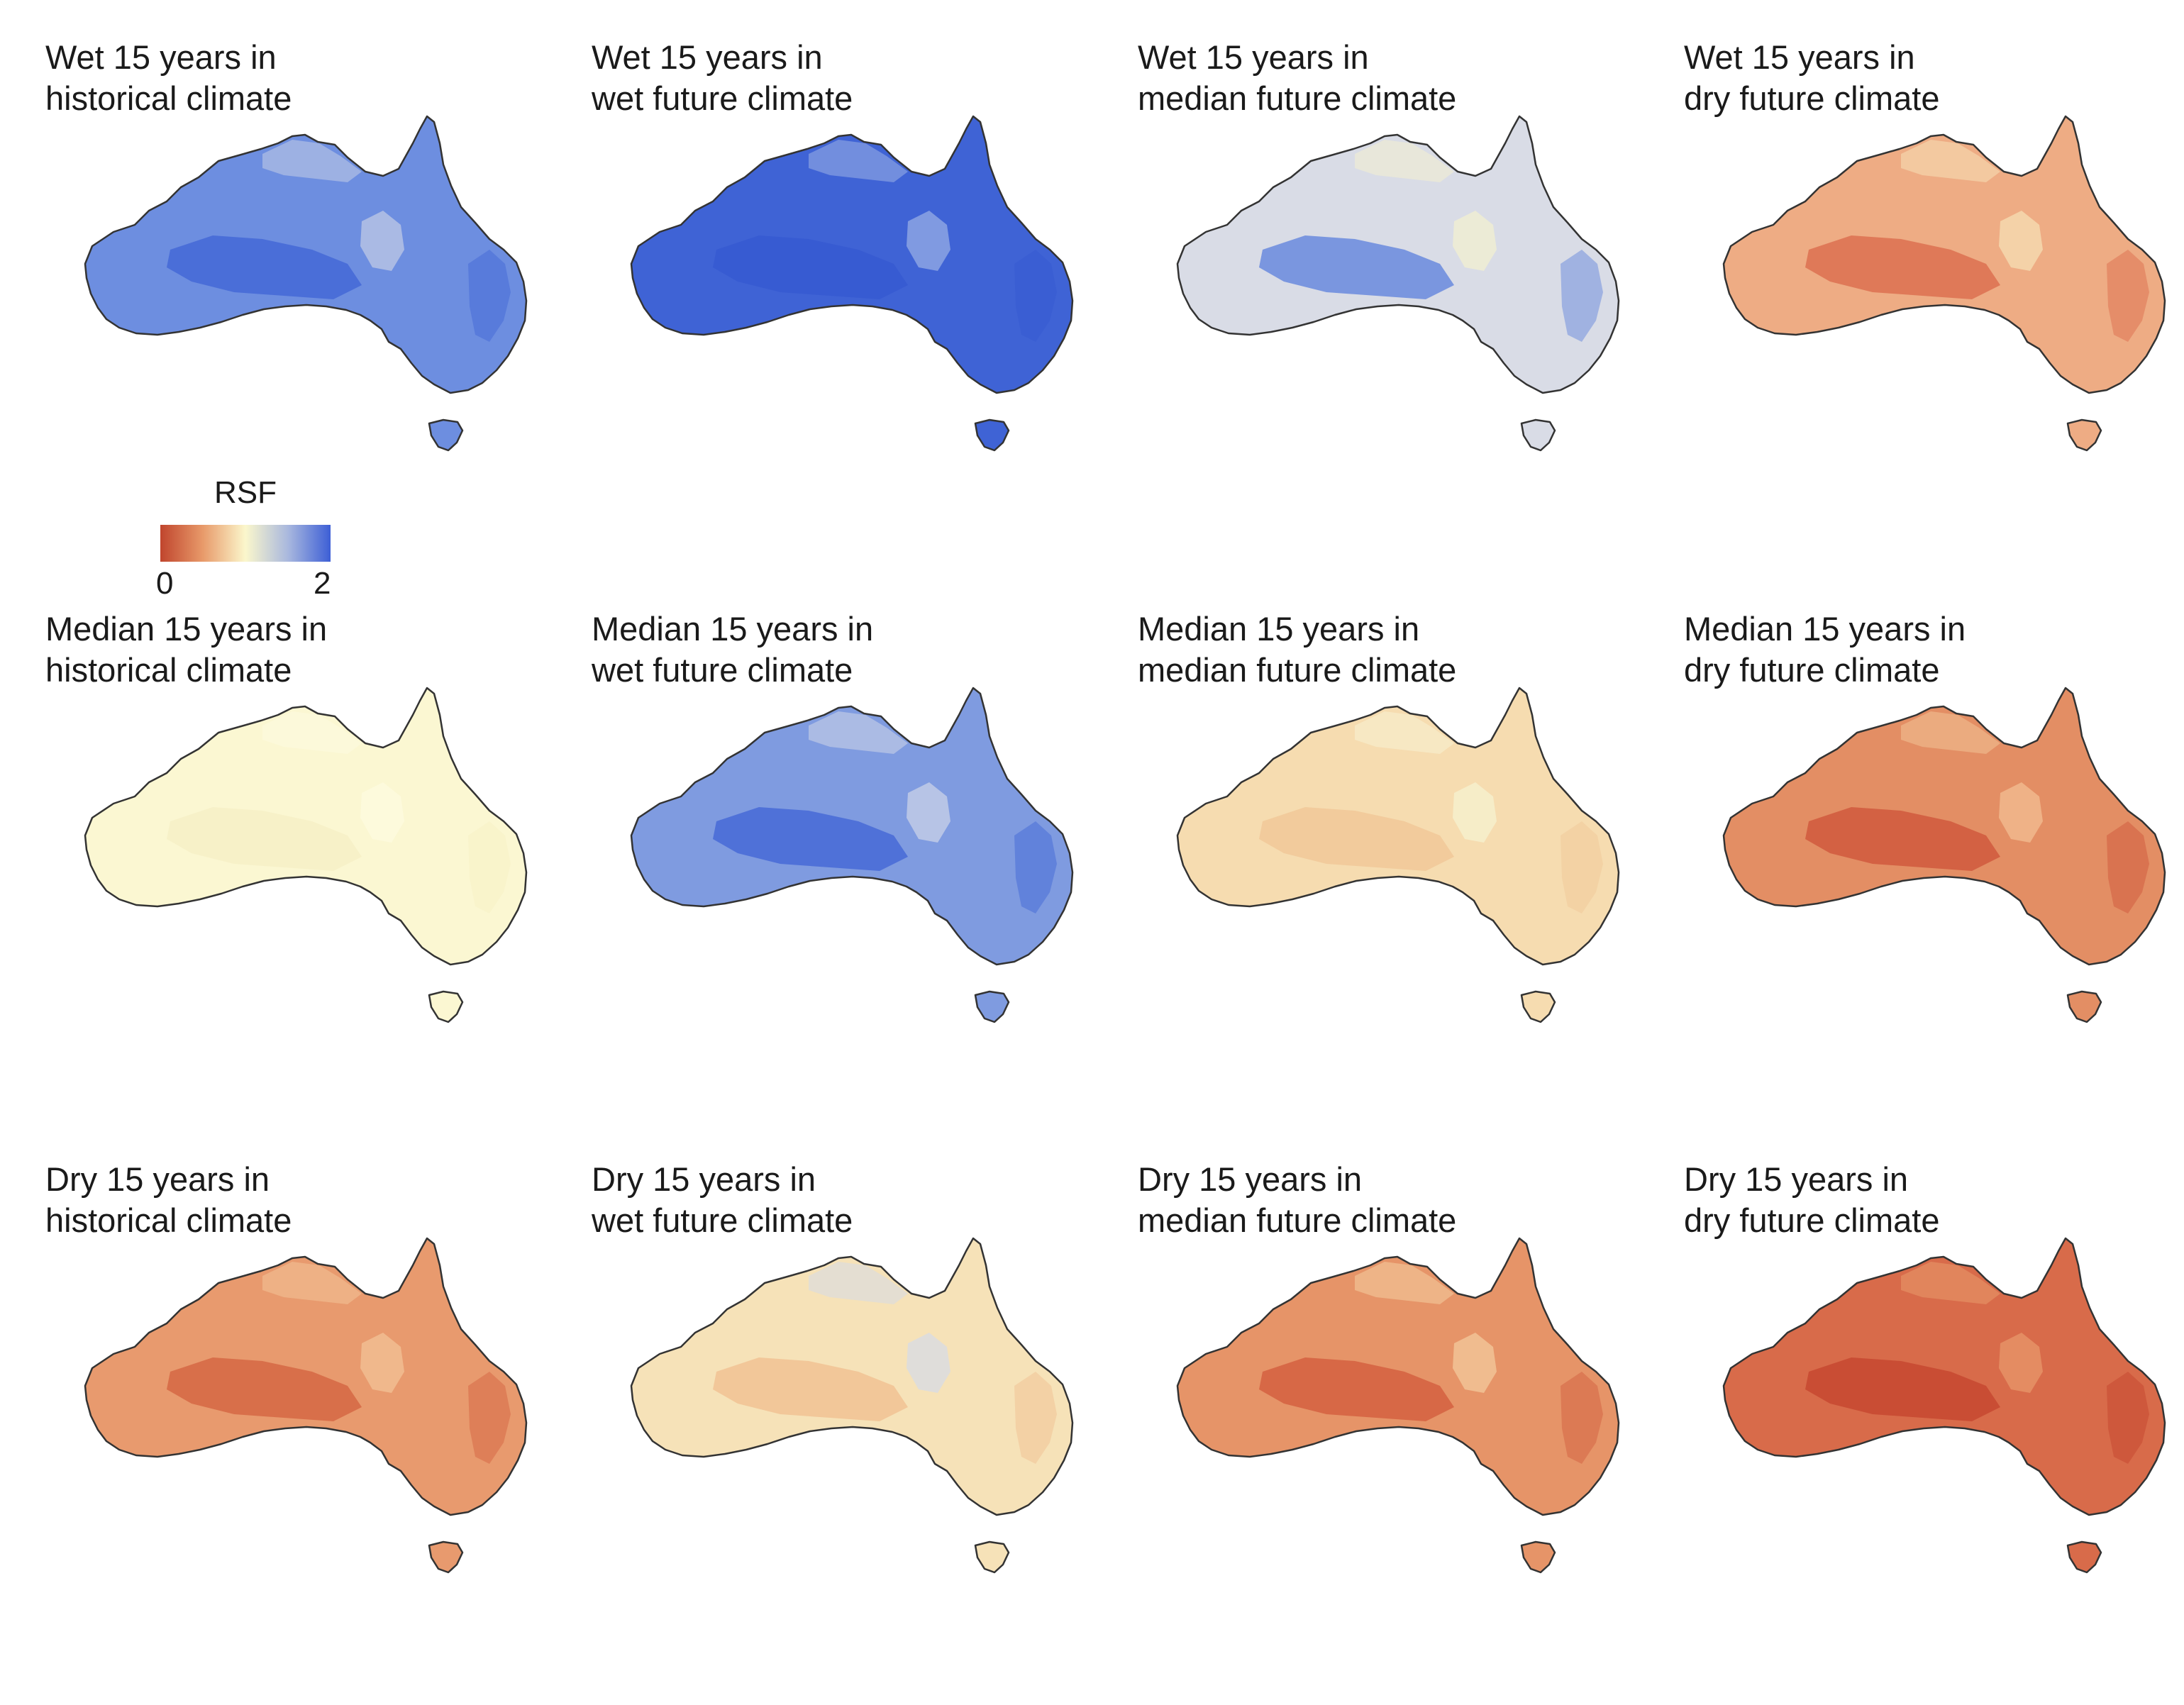  I want to click on panel-title: Median 15 years in wet future climate, so click(847, 650).